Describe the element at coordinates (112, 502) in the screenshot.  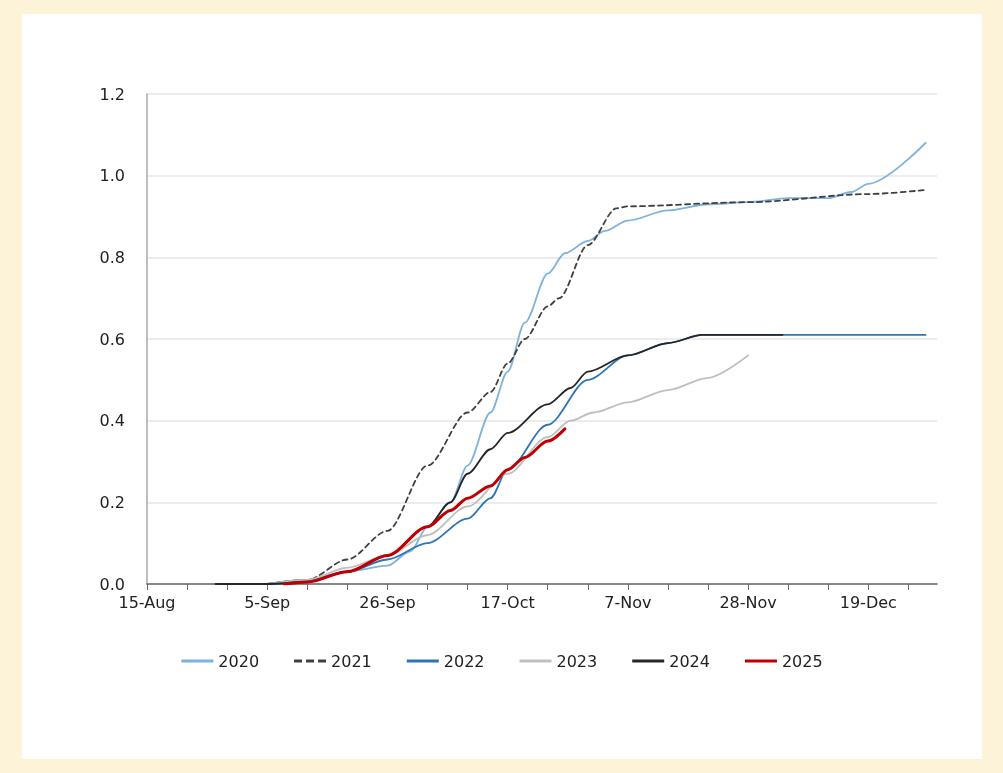
I see `y-tick-label: 0.2` at that location.